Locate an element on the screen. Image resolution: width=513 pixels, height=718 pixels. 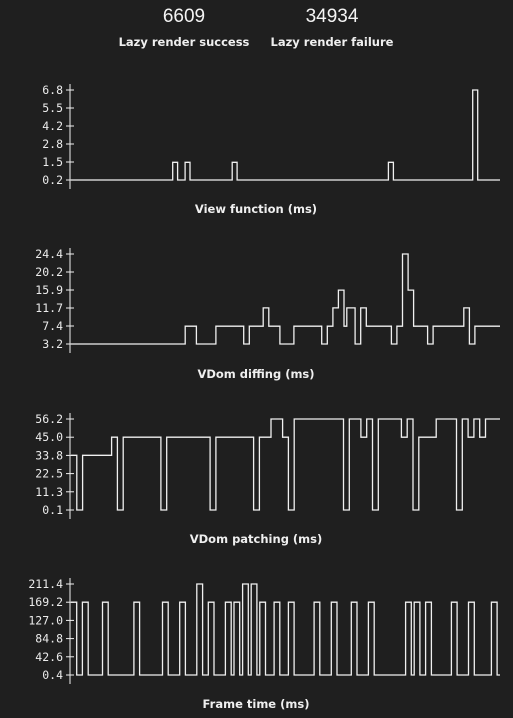
y-tick-label: 24.4 is located at coordinates (49, 254).